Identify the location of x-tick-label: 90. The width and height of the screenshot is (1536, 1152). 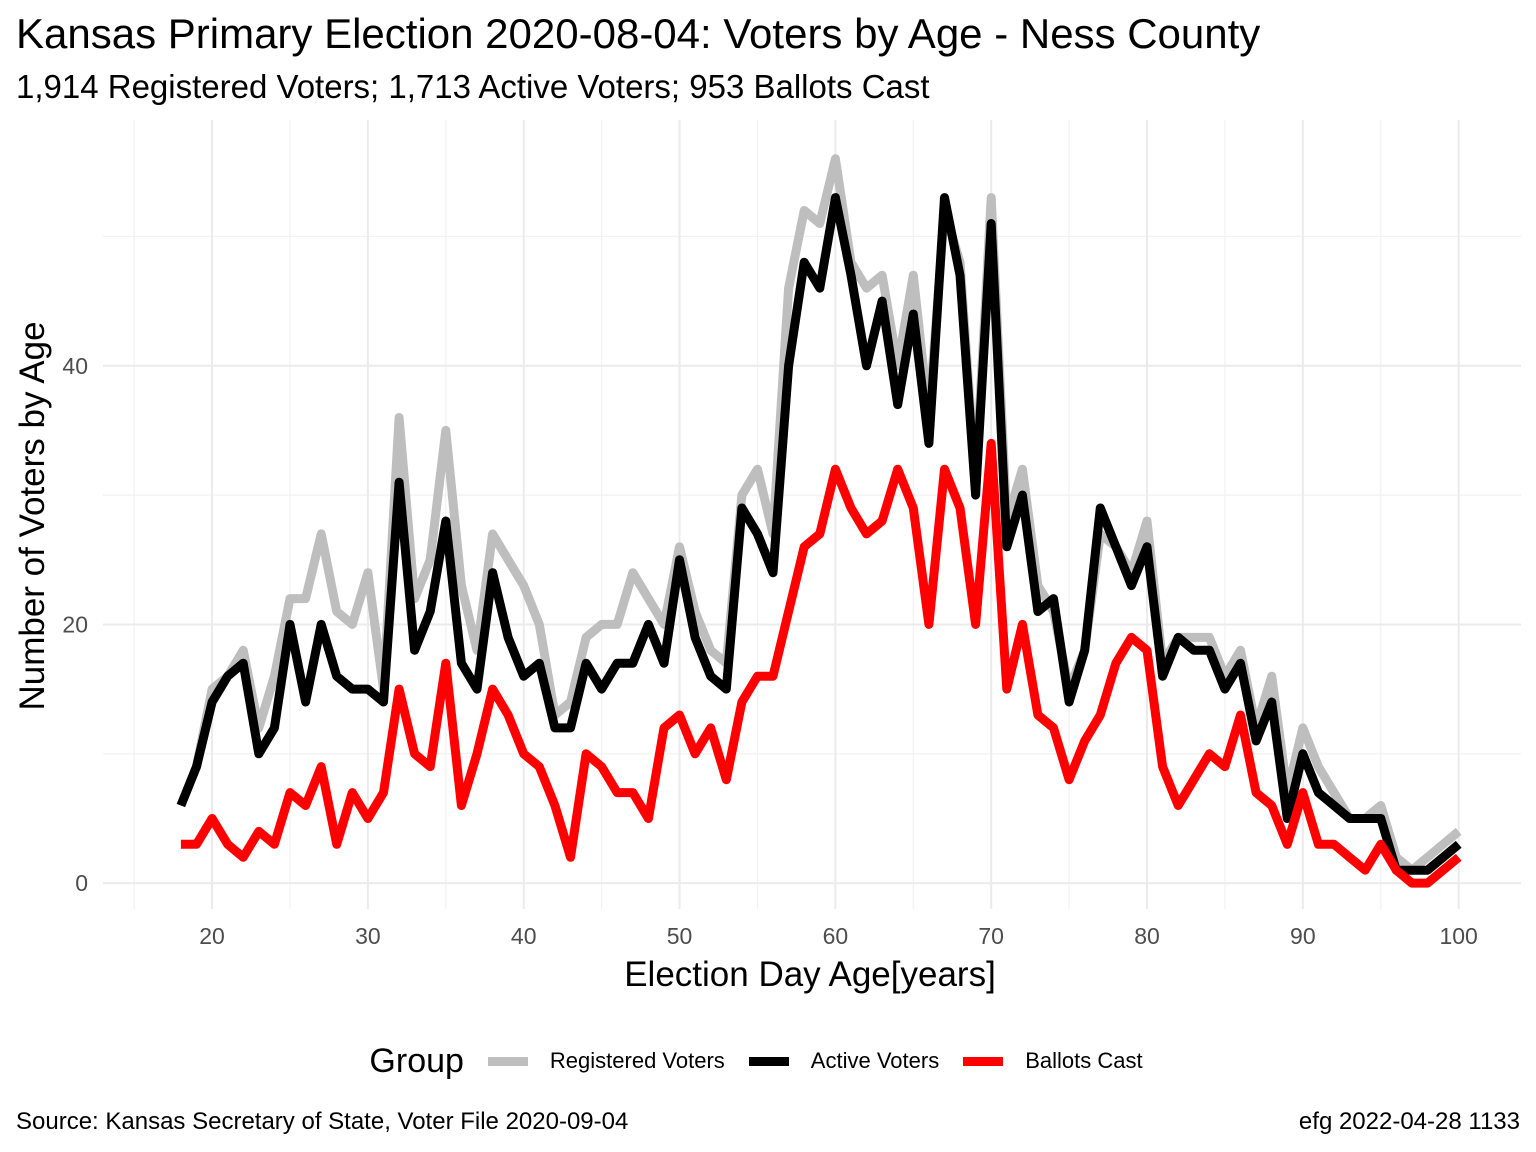
(1303, 936).